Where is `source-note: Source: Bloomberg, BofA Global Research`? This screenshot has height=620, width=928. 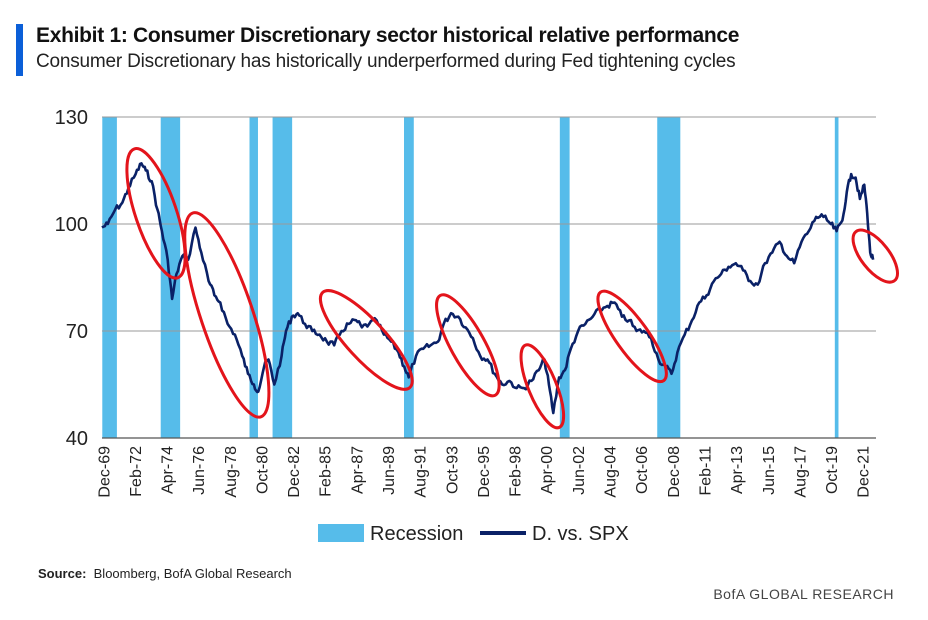 source-note: Source: Bloomberg, BofA Global Research is located at coordinates (165, 573).